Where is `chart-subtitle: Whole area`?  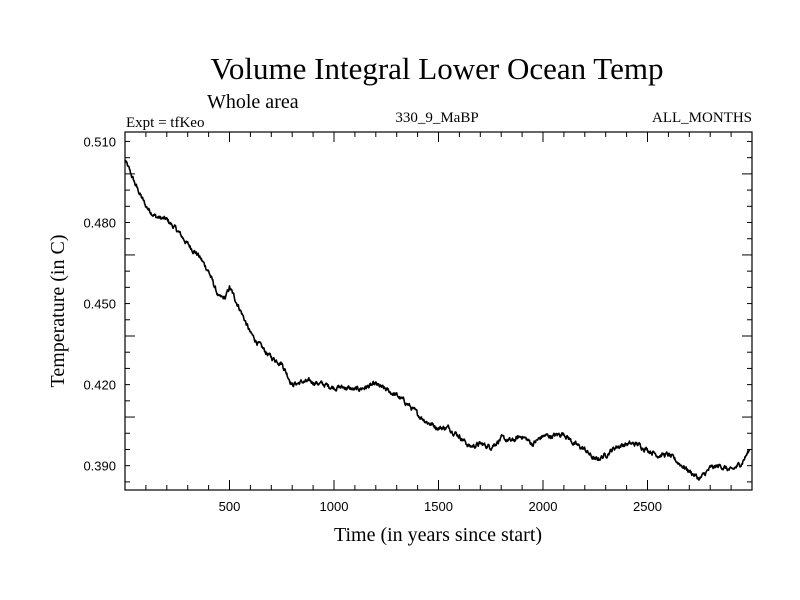
chart-subtitle: Whole area is located at coordinates (253, 102).